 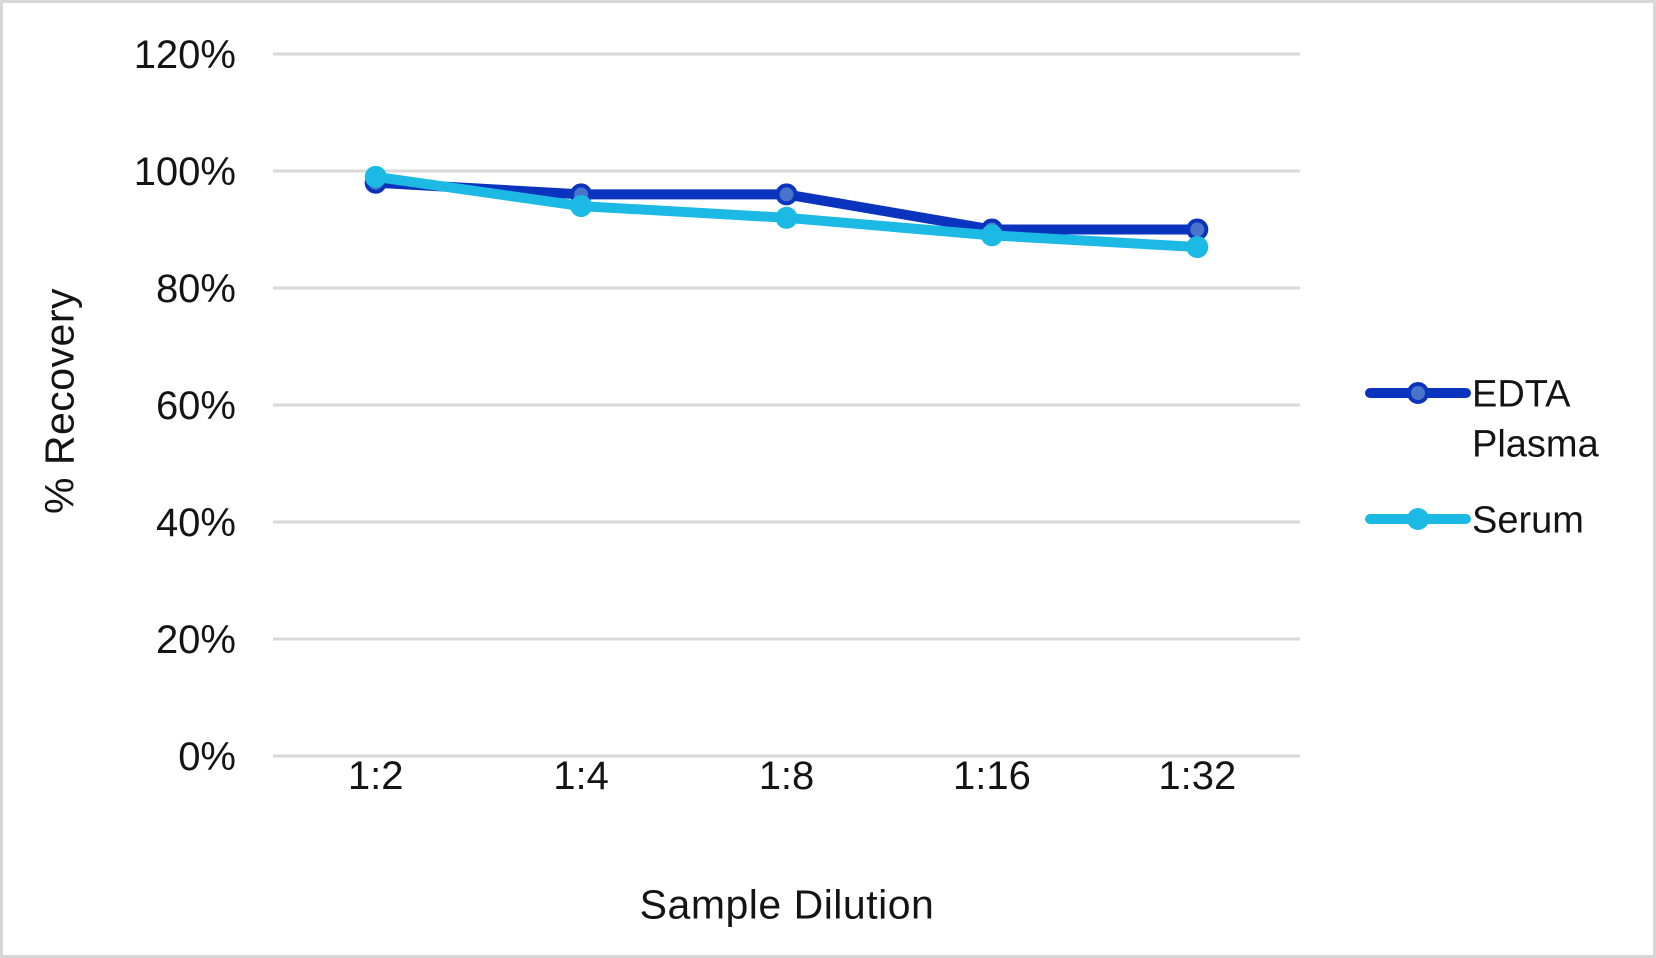 I want to click on legend-label: EDTA, so click(x=1521, y=394).